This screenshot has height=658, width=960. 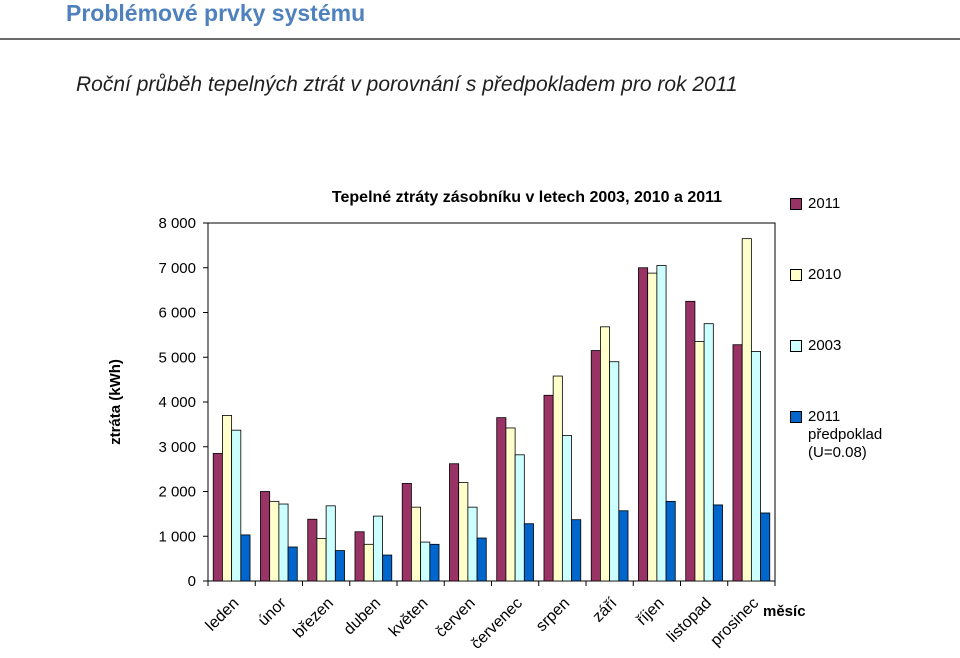 I want to click on legend-swatch-2010, so click(x=796, y=275).